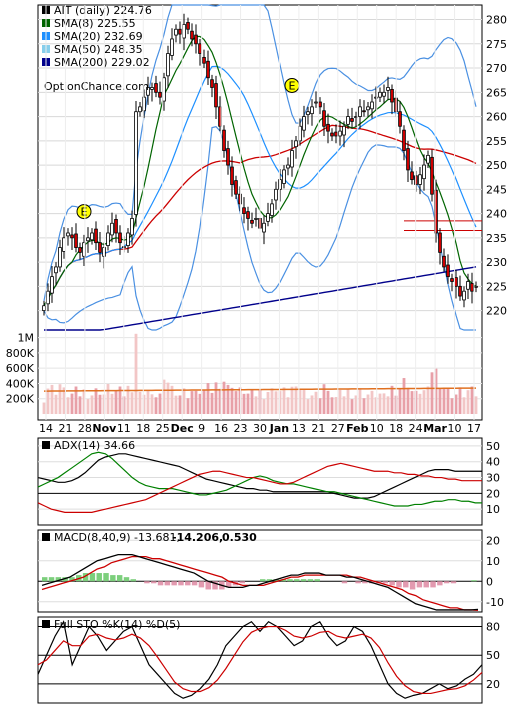 This screenshot has width=526, height=706. Describe the element at coordinates (279, 428) in the screenshot. I see `x-tick-label: Jan` at that location.